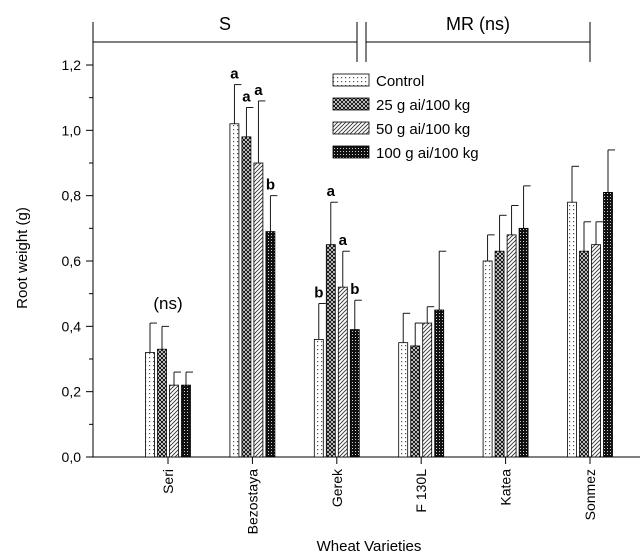 The width and height of the screenshot is (642, 556). What do you see at coordinates (506, 487) in the screenshot?
I see `x-tick-label: Katea` at bounding box center [506, 487].